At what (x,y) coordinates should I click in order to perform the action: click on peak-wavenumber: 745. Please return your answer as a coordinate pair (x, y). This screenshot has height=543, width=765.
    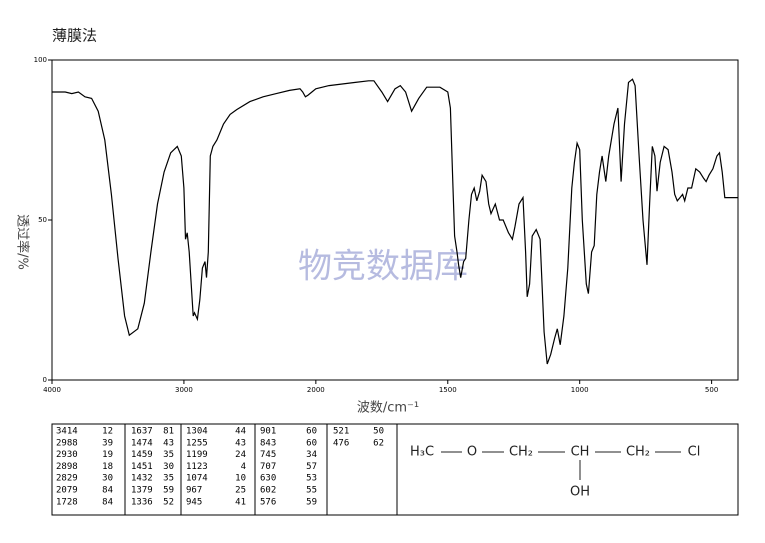
    Looking at the image, I should click on (268, 455).